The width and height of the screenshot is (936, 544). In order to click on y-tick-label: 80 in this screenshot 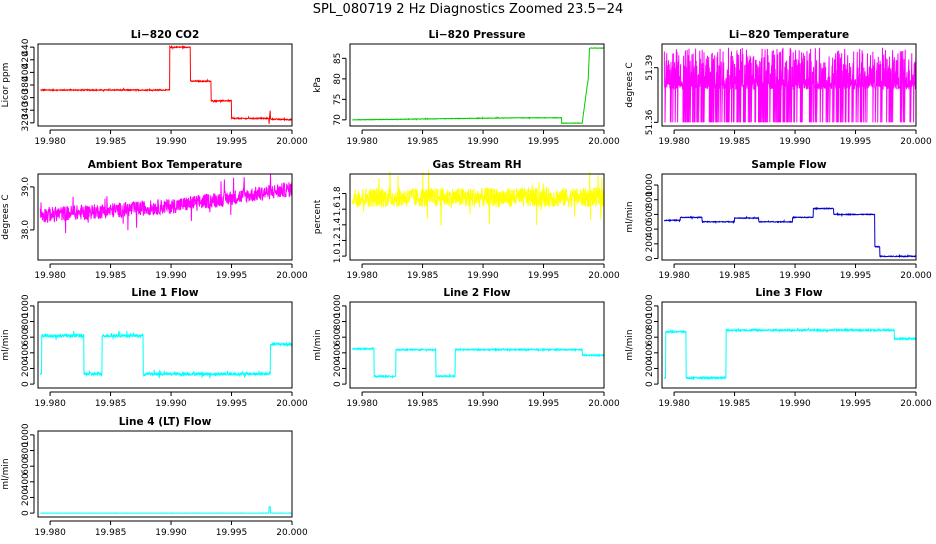, I will do `click(338, 79)`.